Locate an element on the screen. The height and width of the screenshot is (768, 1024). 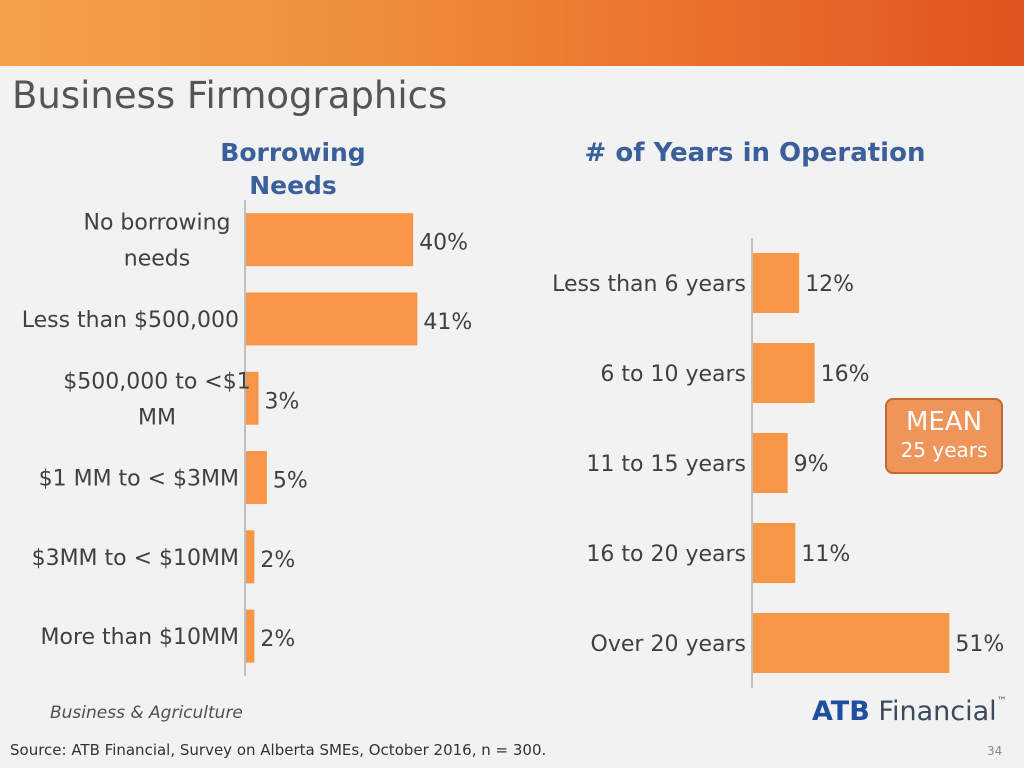
category-label: needs is located at coordinates (157, 259).